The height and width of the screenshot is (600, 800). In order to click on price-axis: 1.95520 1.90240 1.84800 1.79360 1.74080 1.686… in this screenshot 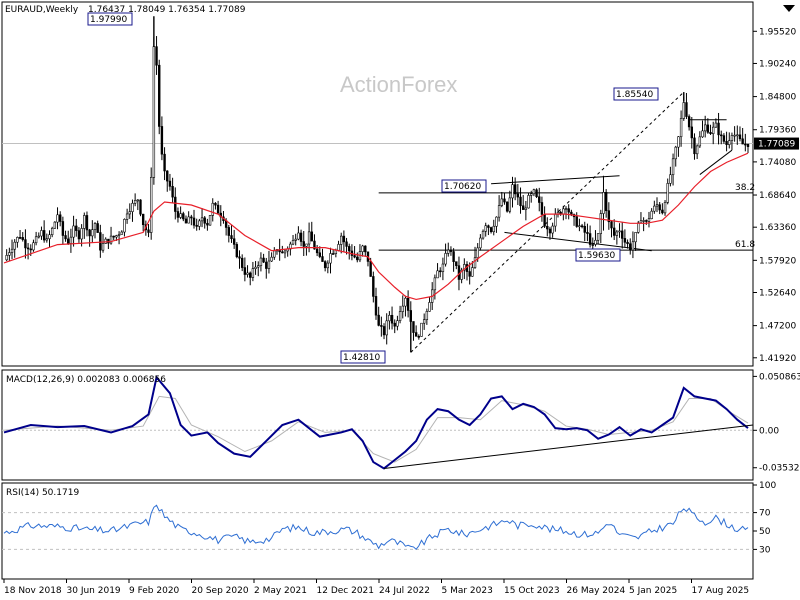, I will do `click(776, 195)`.